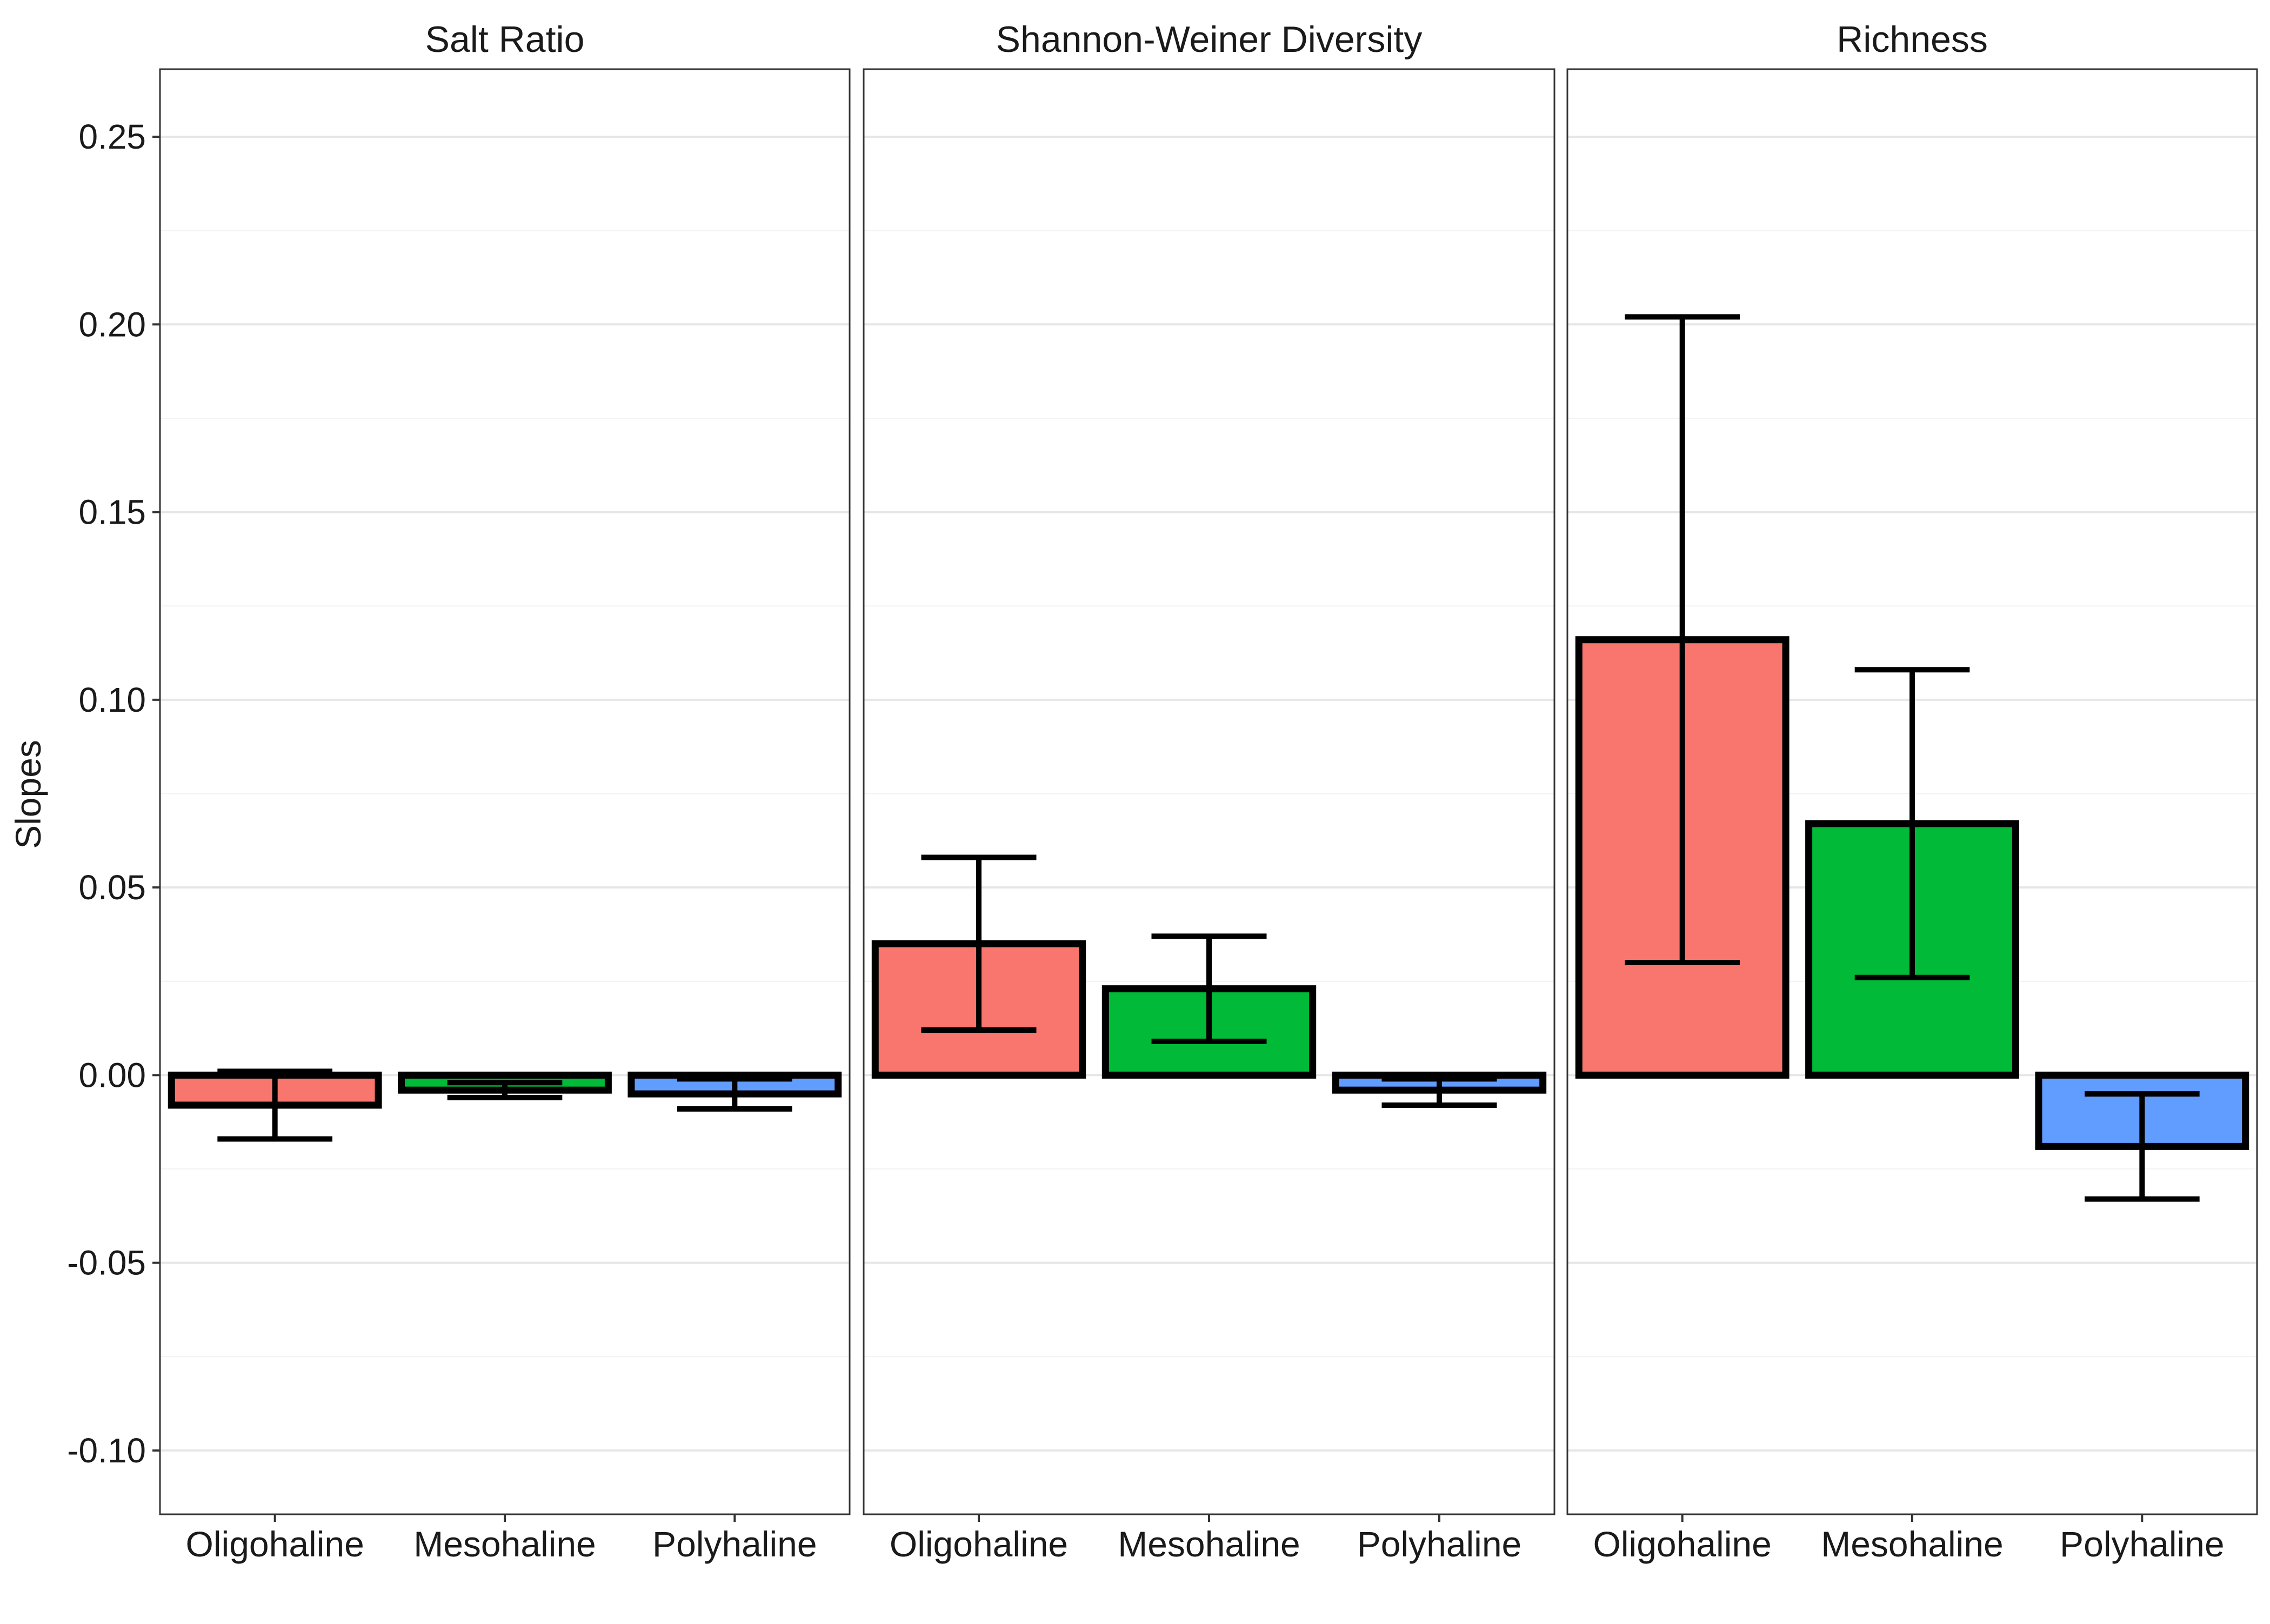 The width and height of the screenshot is (2270, 1624). I want to click on panel-title: Salt Ratio, so click(505, 39).